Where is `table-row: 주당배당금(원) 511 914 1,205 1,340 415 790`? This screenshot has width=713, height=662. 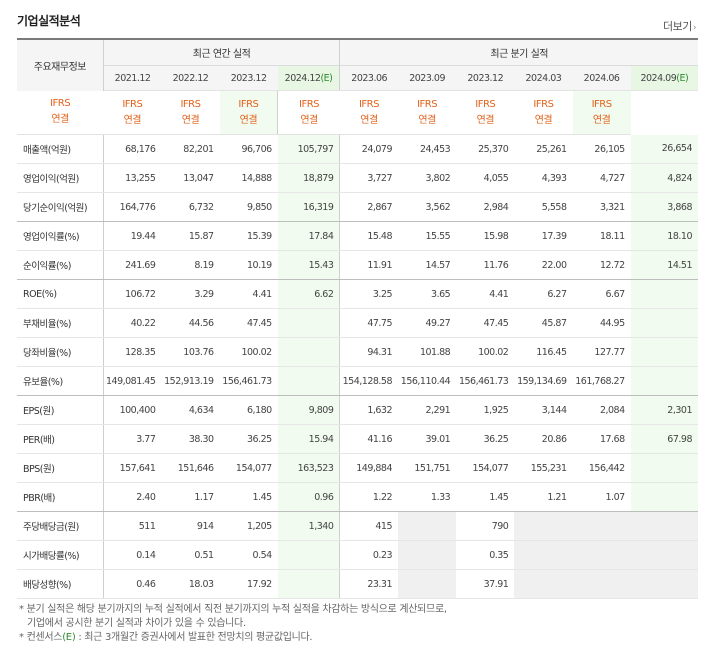
table-row: 주당배당금(원) 511 914 1,205 1,340 415 790 is located at coordinates (357, 526).